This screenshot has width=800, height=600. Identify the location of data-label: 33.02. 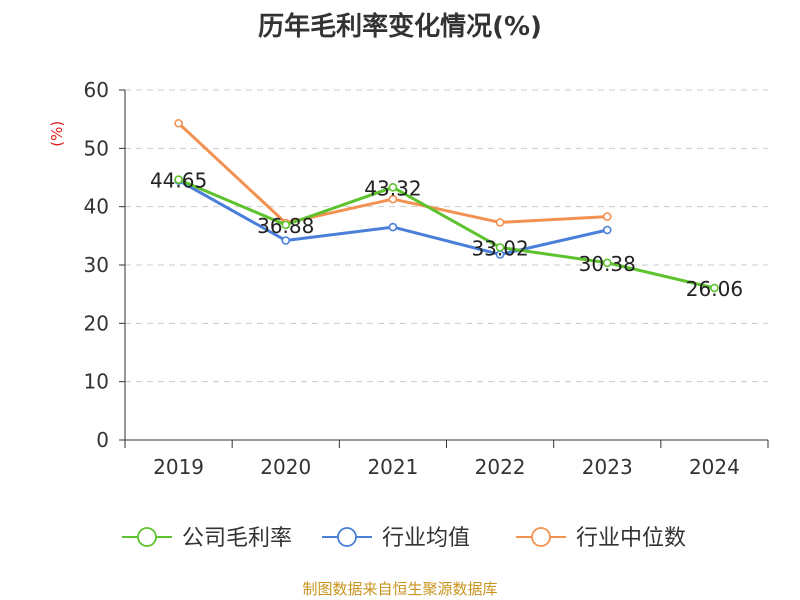
(499, 248).